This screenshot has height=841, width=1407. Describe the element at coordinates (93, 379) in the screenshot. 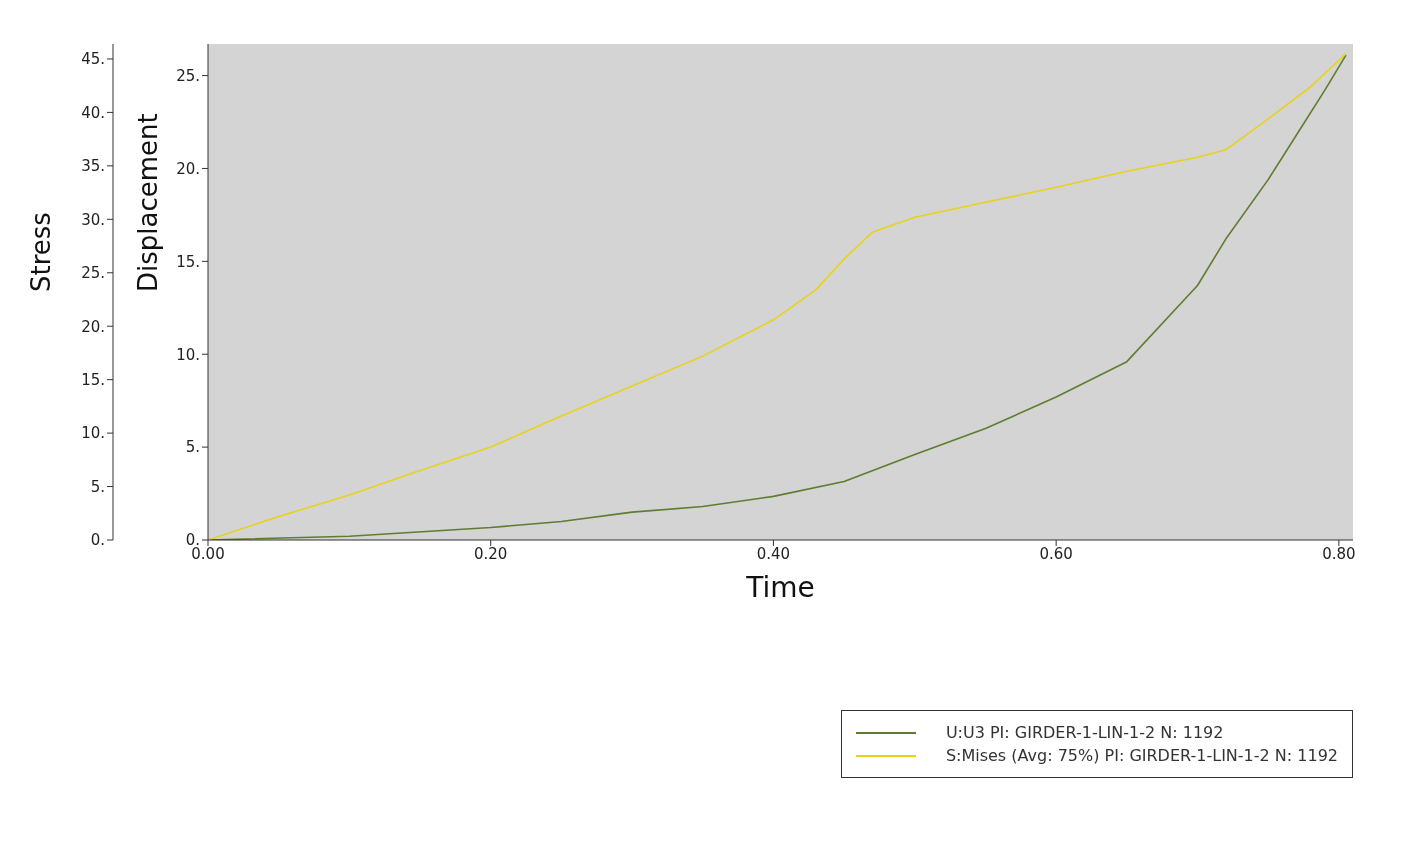

I see `y2-tick-label: 15.` at that location.